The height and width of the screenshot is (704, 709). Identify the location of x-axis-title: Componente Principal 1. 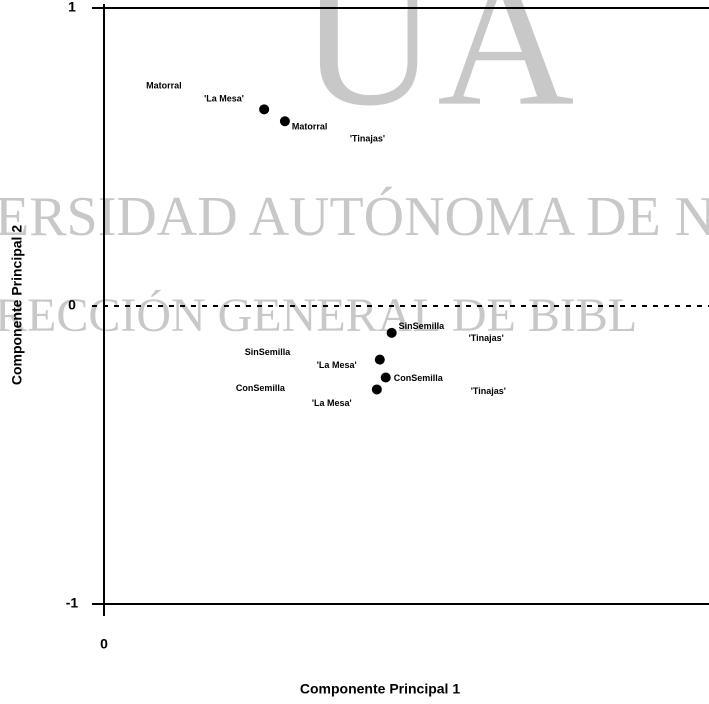
(380, 689).